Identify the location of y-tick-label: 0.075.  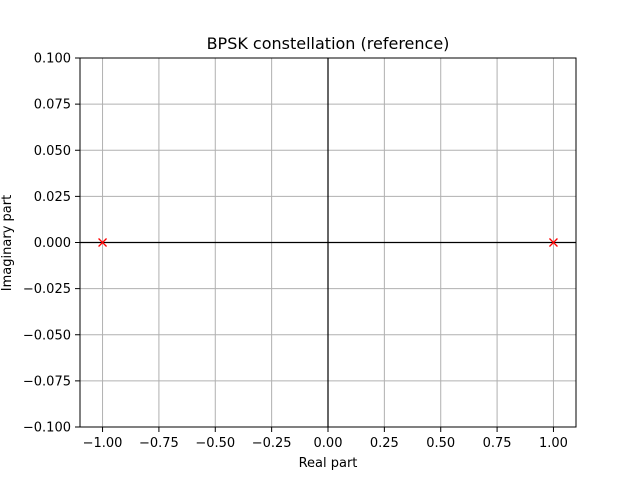
(52, 105).